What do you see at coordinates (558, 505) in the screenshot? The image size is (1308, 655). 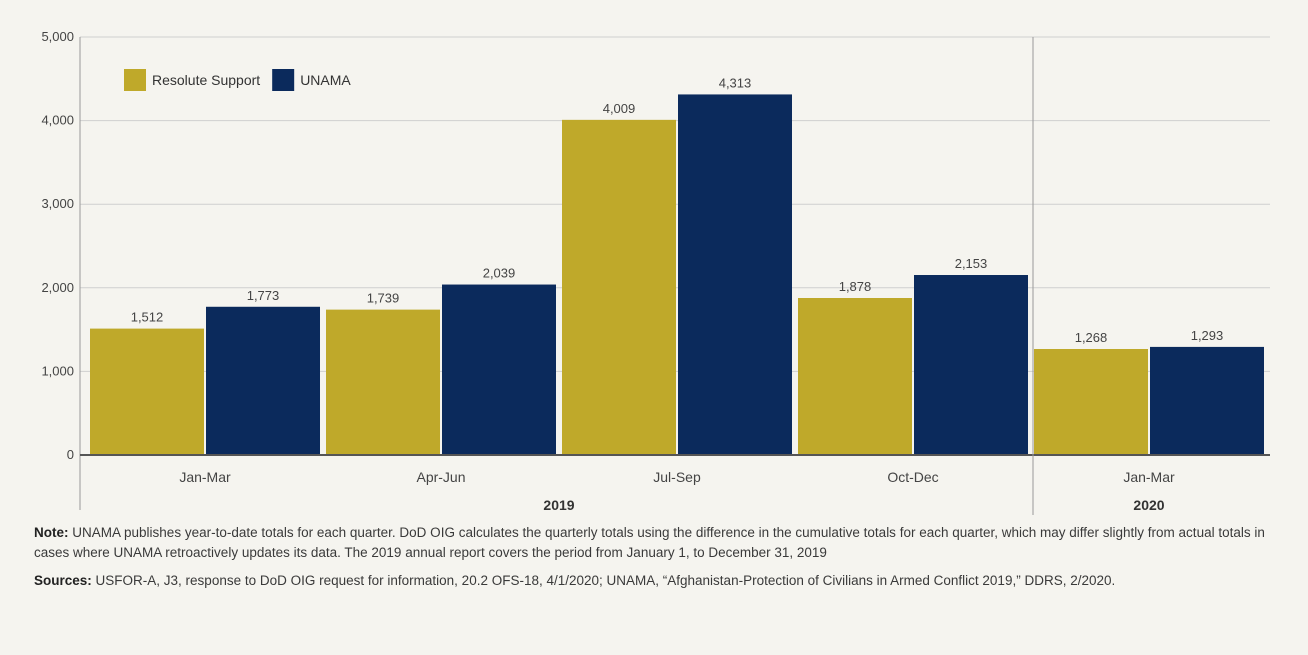 I see `year-label: 2019` at bounding box center [558, 505].